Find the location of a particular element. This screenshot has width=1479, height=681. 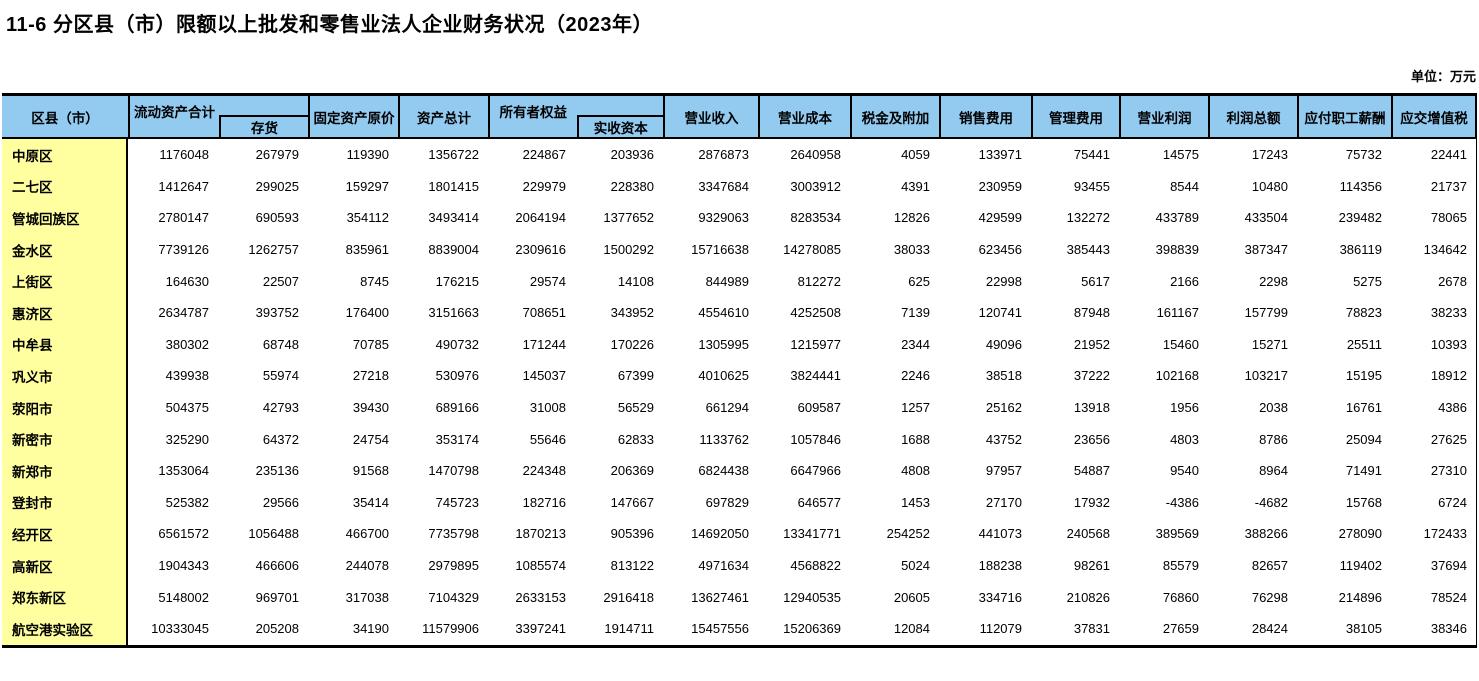

data-cell: 1353064 is located at coordinates (183, 471).